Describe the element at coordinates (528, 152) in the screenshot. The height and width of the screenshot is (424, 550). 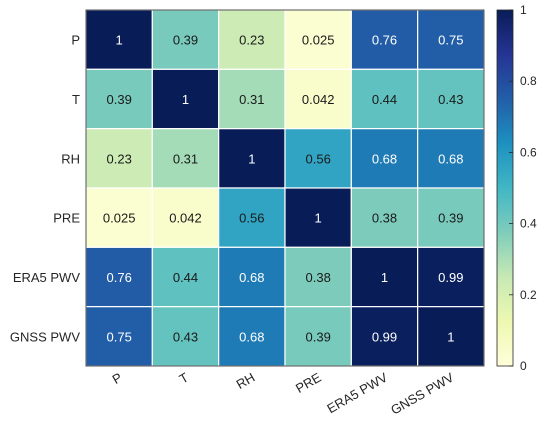
I see `colorbar-tick-label: 0.6` at that location.